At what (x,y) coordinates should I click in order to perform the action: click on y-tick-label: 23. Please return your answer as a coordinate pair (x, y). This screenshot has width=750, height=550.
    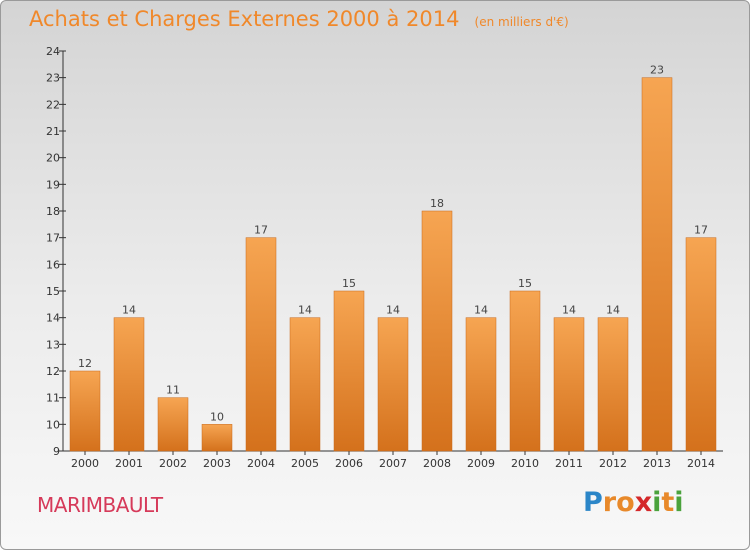
    Looking at the image, I should click on (53, 78).